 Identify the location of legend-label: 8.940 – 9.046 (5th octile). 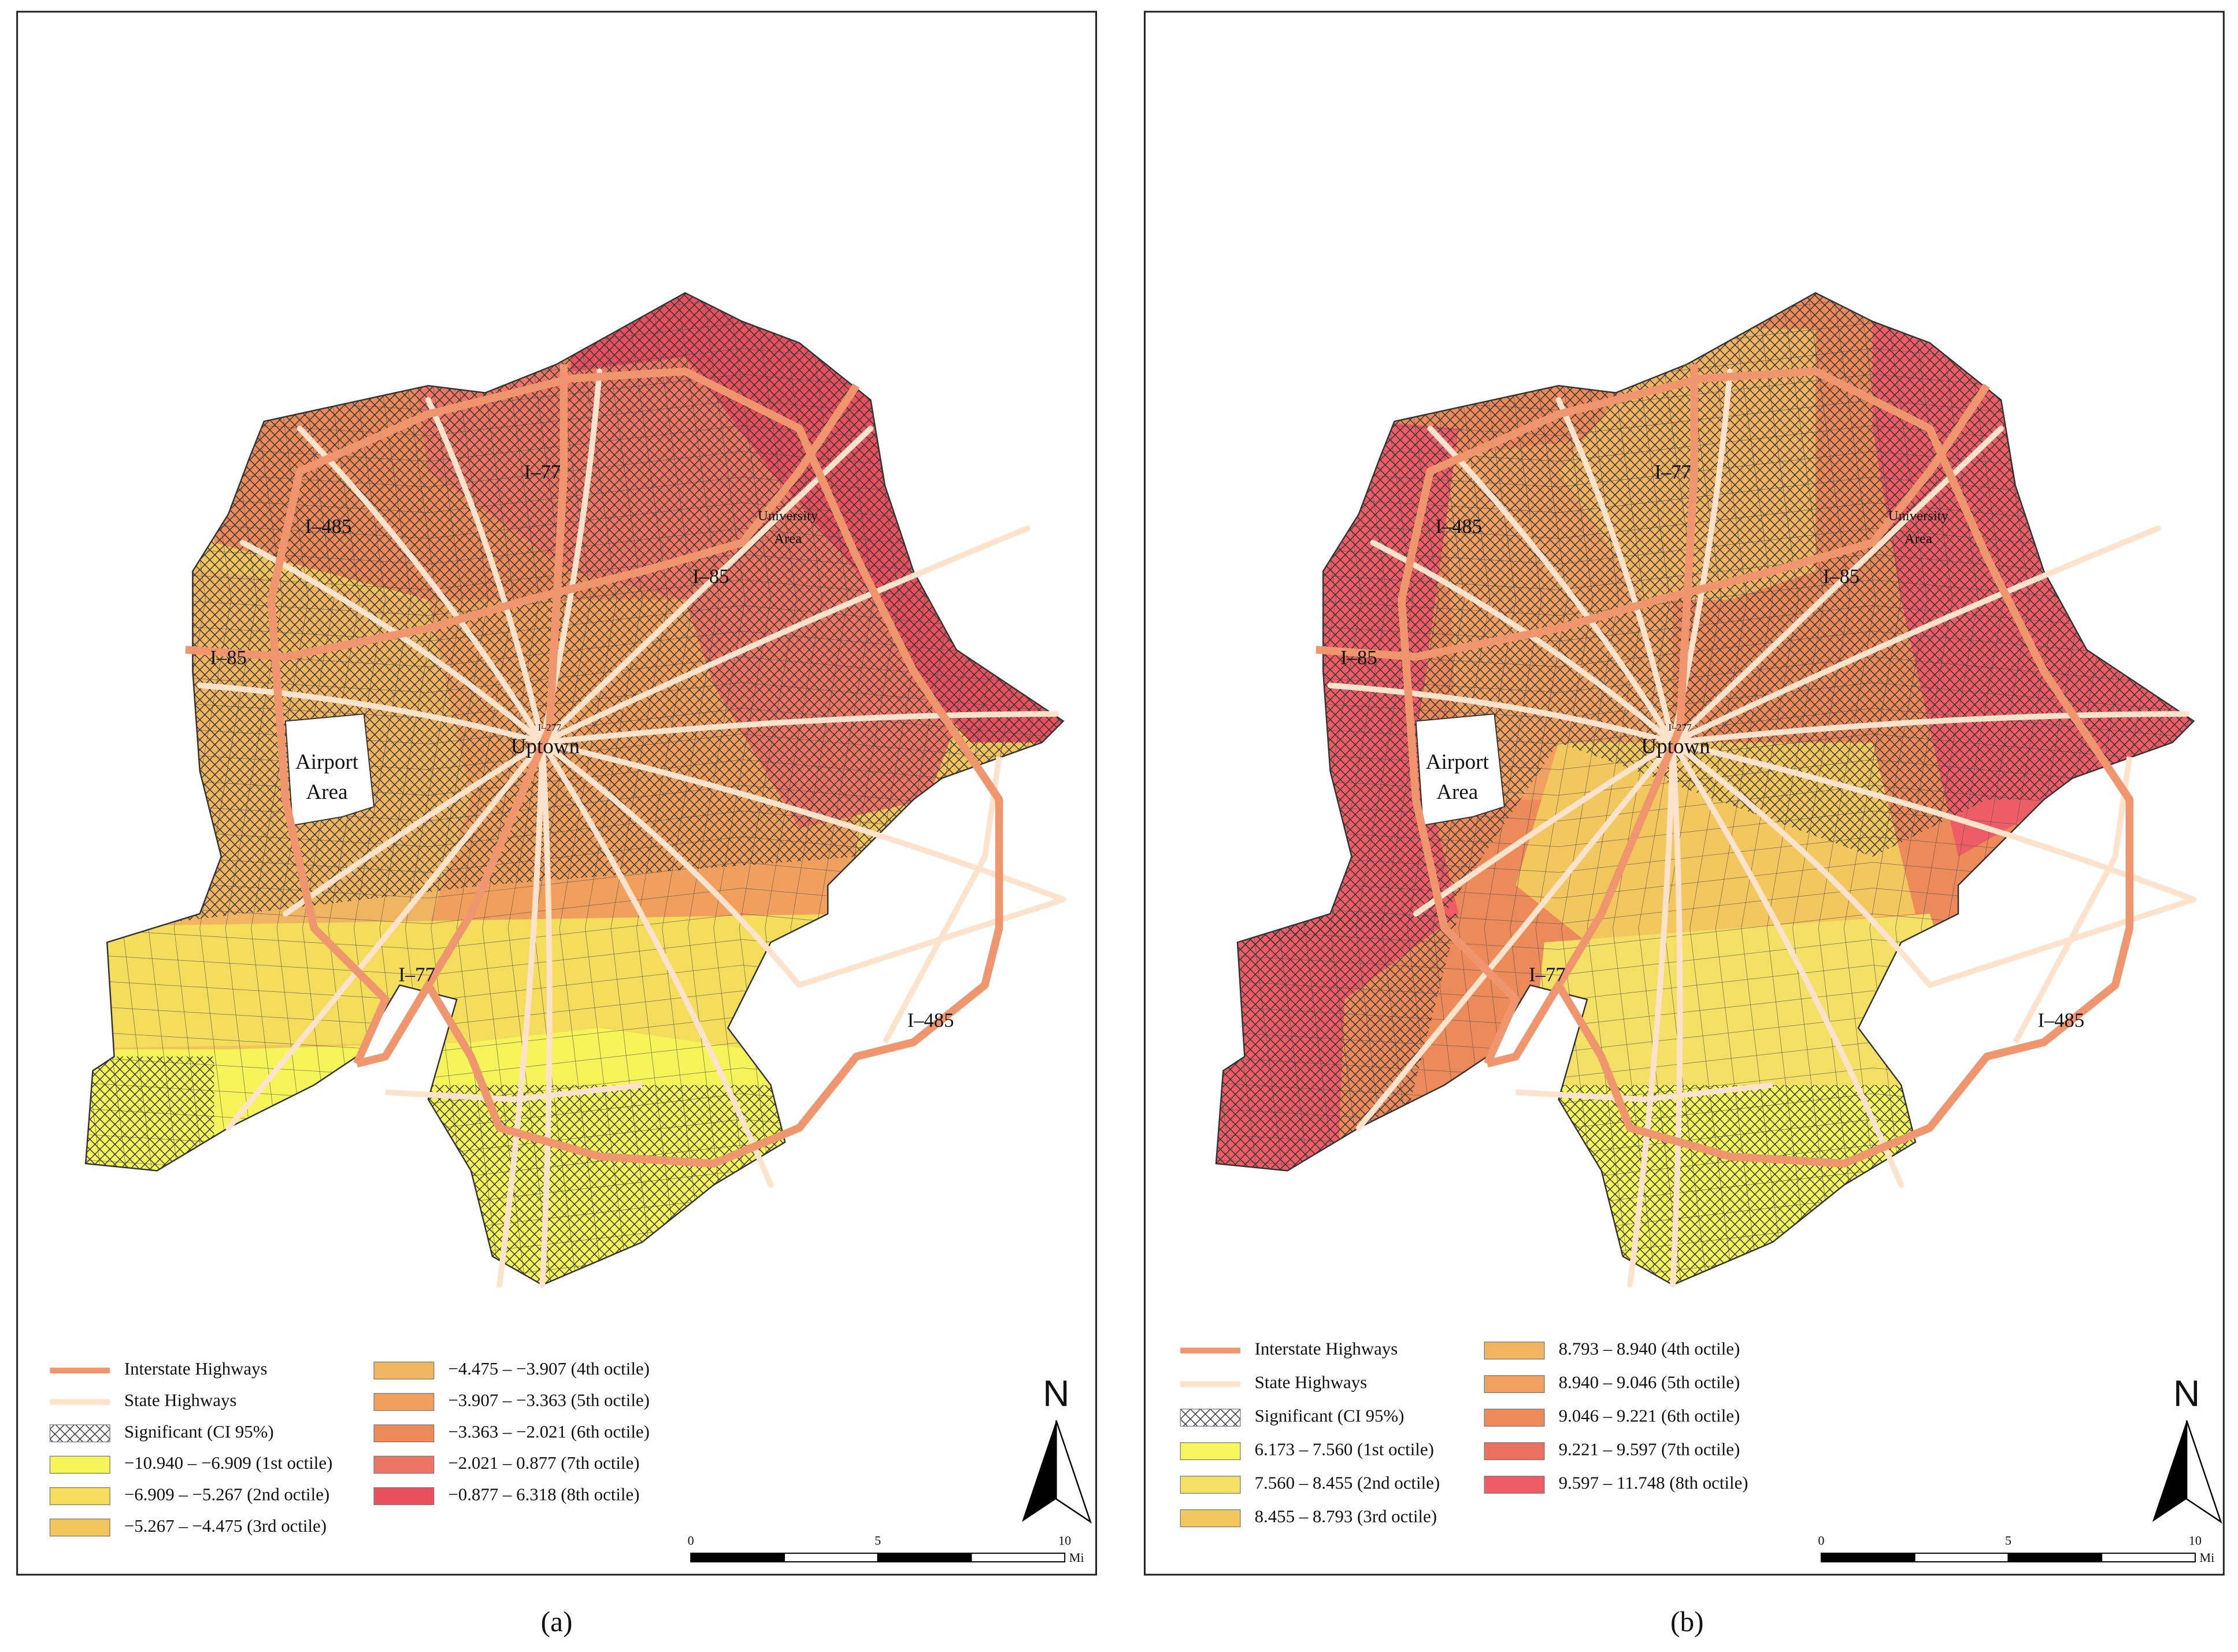
(1649, 1382).